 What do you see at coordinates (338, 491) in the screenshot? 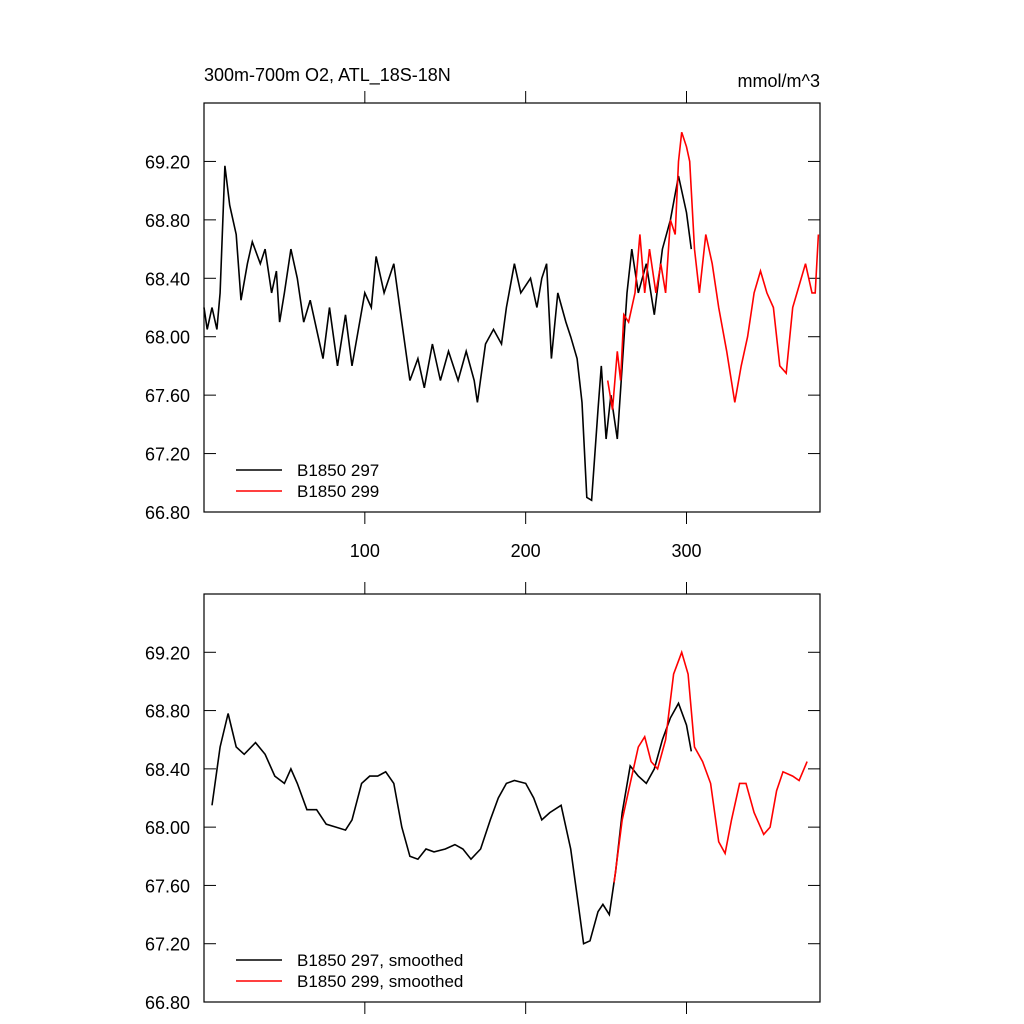
I see `legend-label: B1850 299` at bounding box center [338, 491].